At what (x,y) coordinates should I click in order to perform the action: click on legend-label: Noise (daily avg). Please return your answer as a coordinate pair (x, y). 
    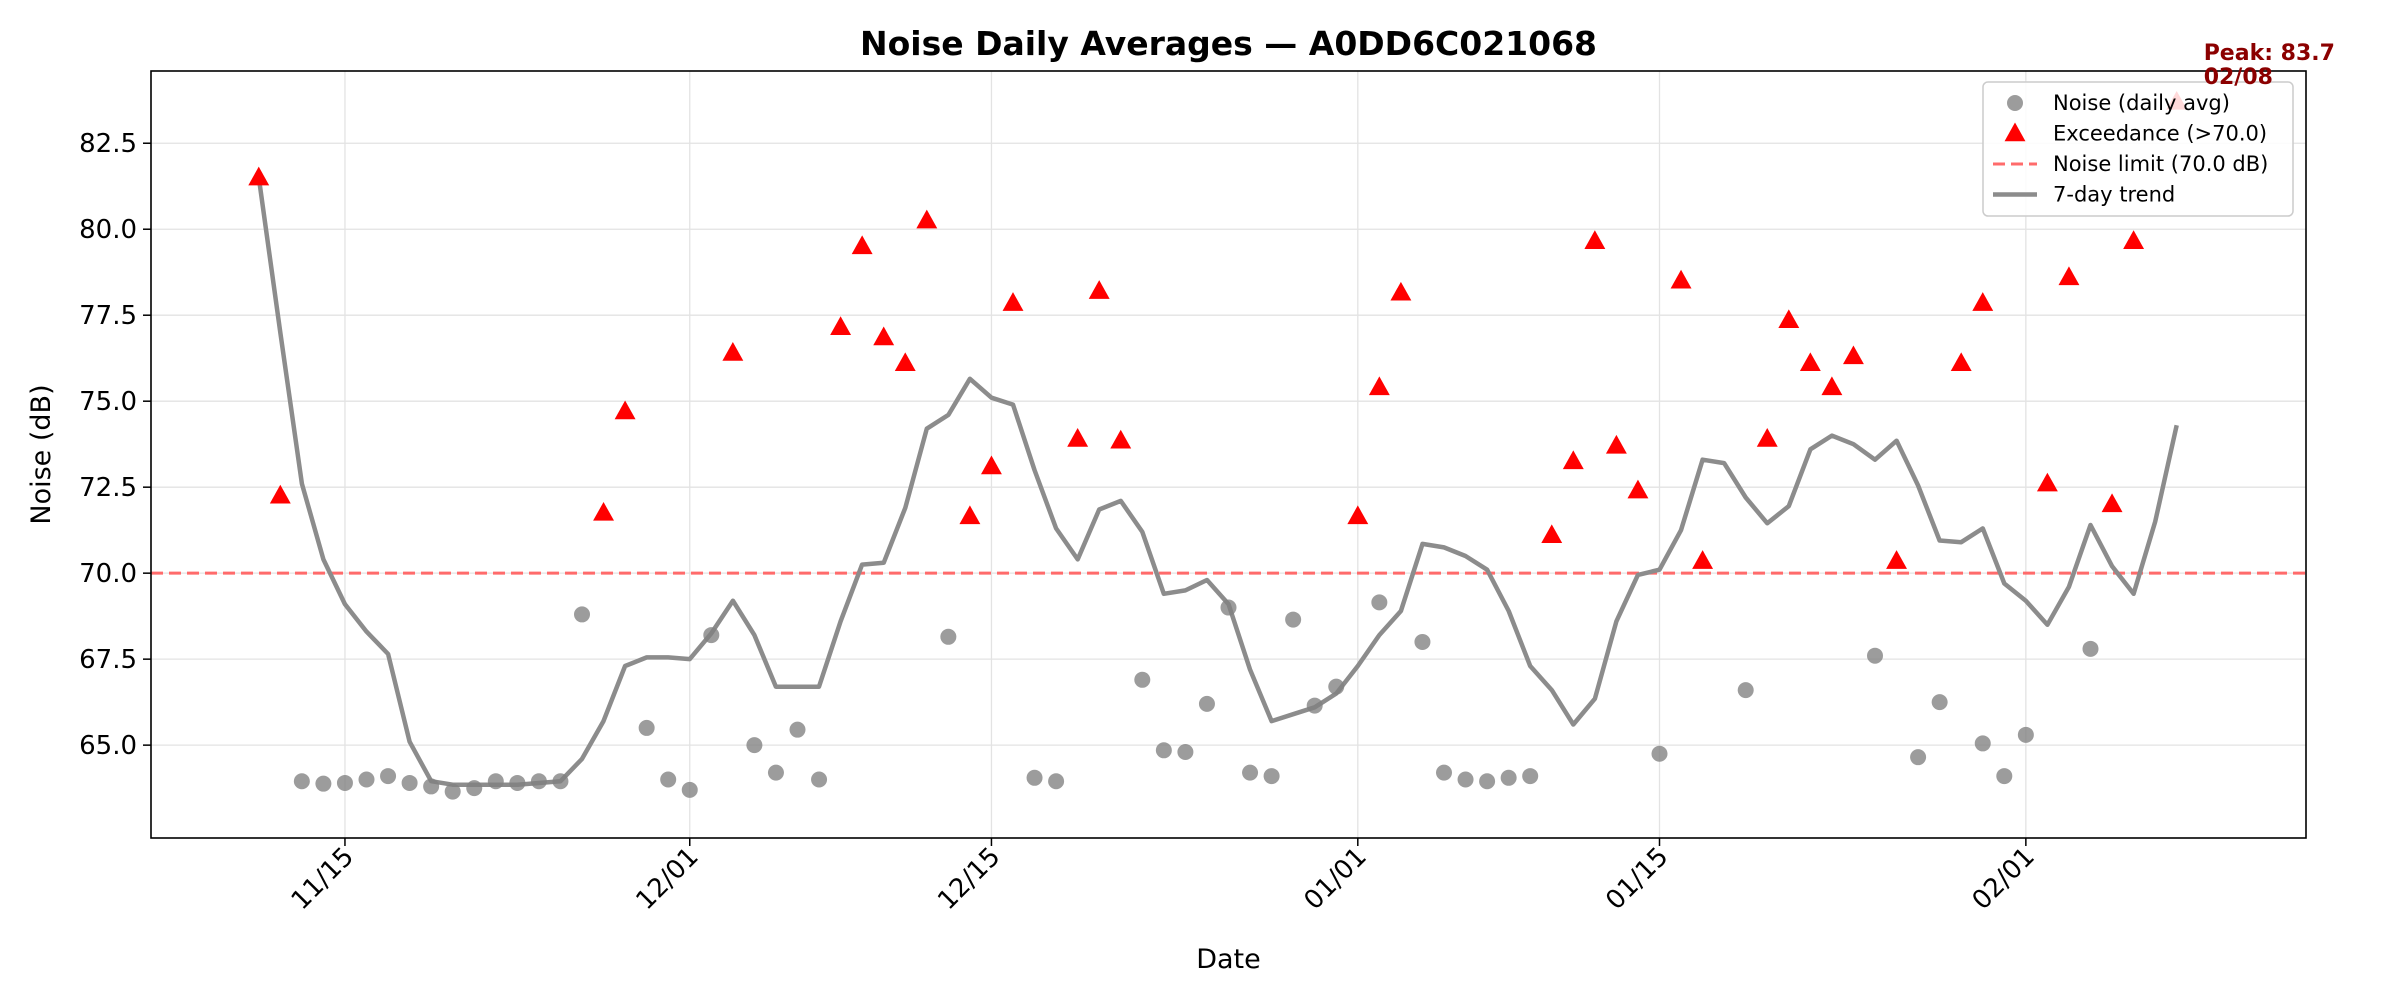
    Looking at the image, I should click on (2141, 103).